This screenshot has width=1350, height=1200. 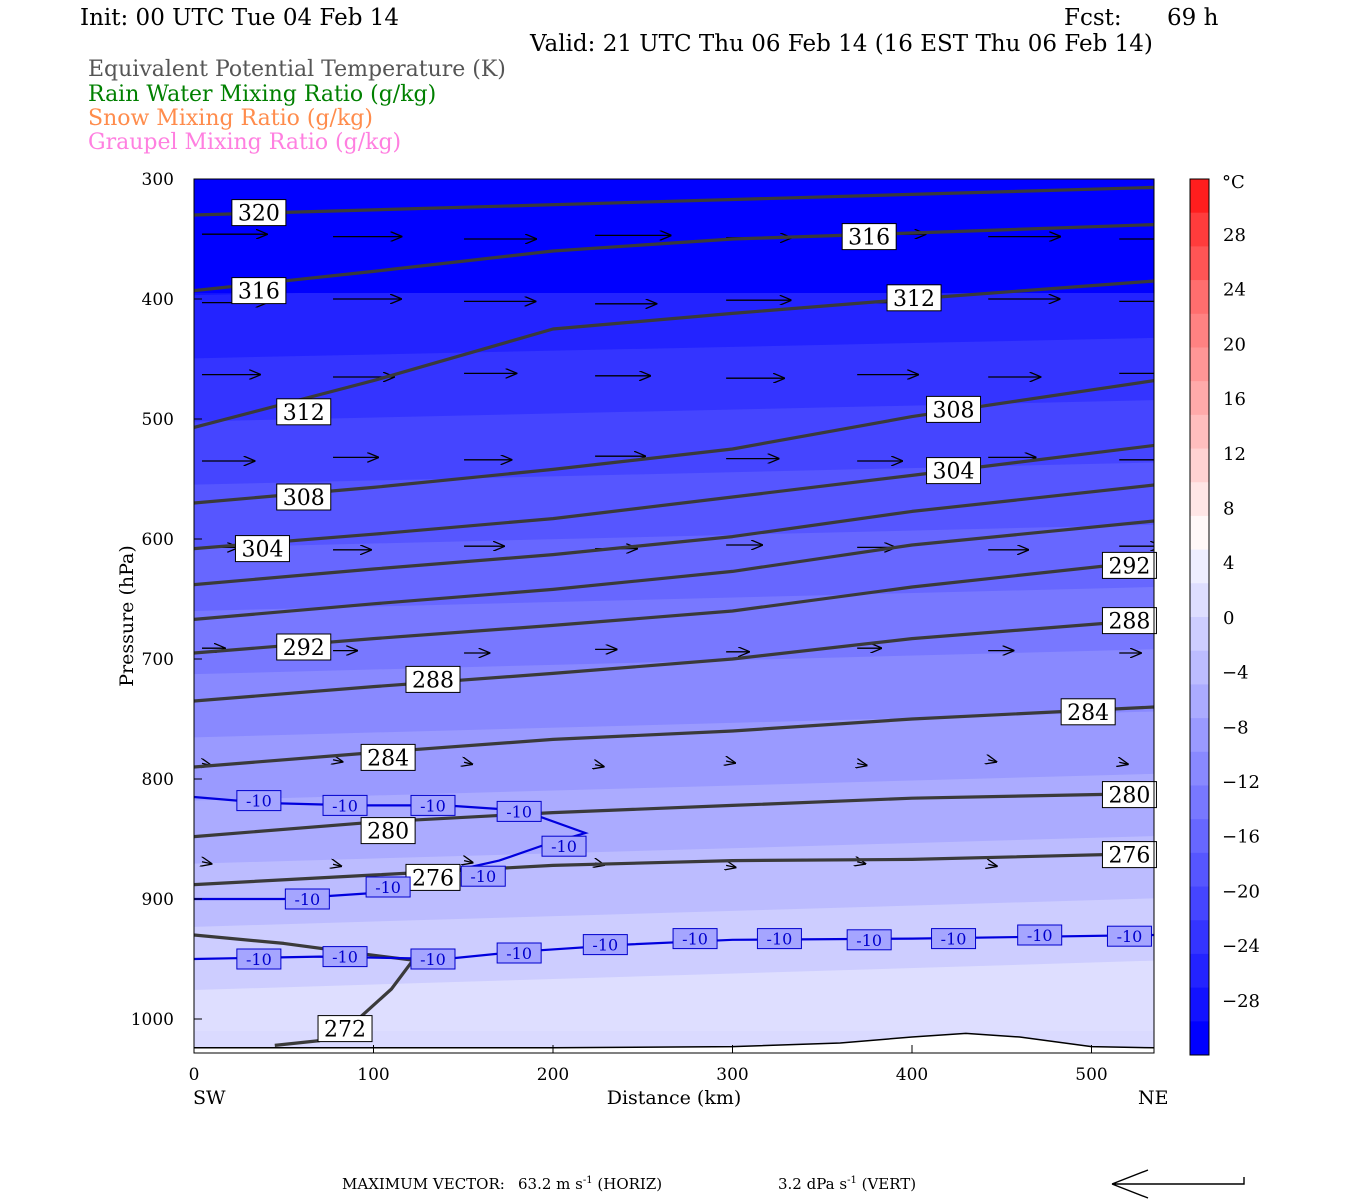 What do you see at coordinates (813, 1184) in the screenshot?
I see `vertical-max-value: 3.2 dPa s` at bounding box center [813, 1184].